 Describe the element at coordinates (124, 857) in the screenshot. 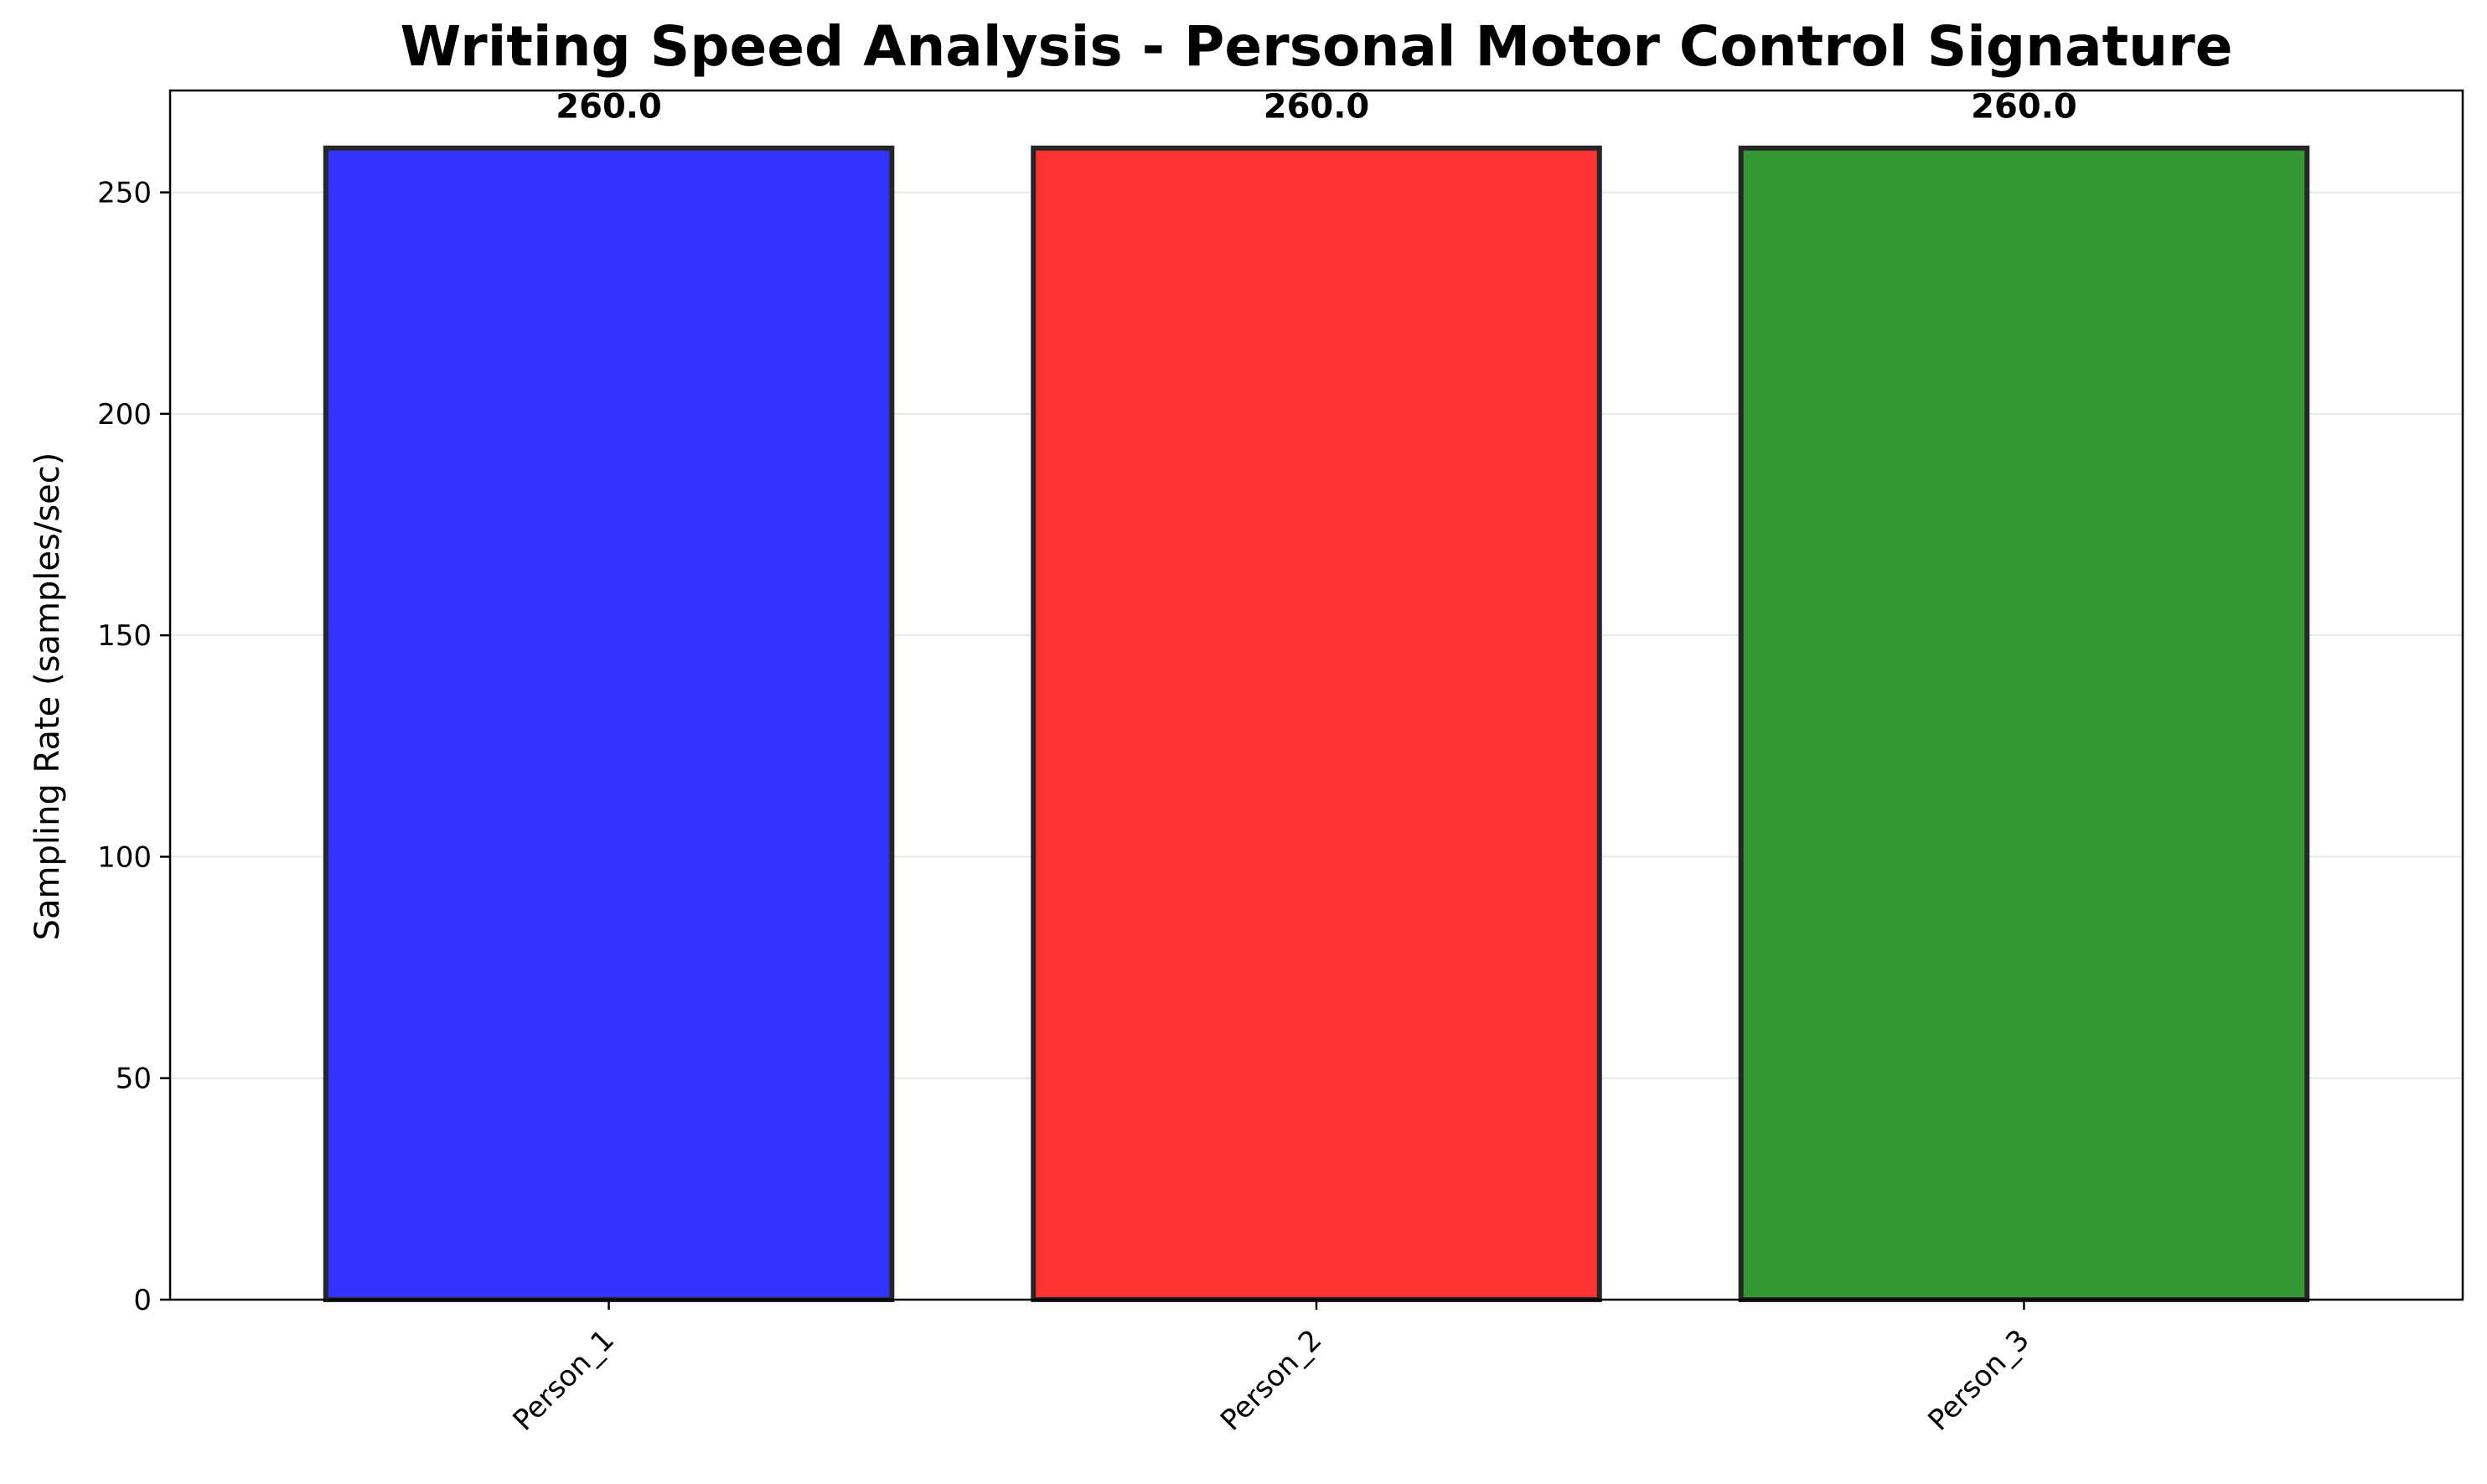

I see `y-tick-label: 100` at that location.